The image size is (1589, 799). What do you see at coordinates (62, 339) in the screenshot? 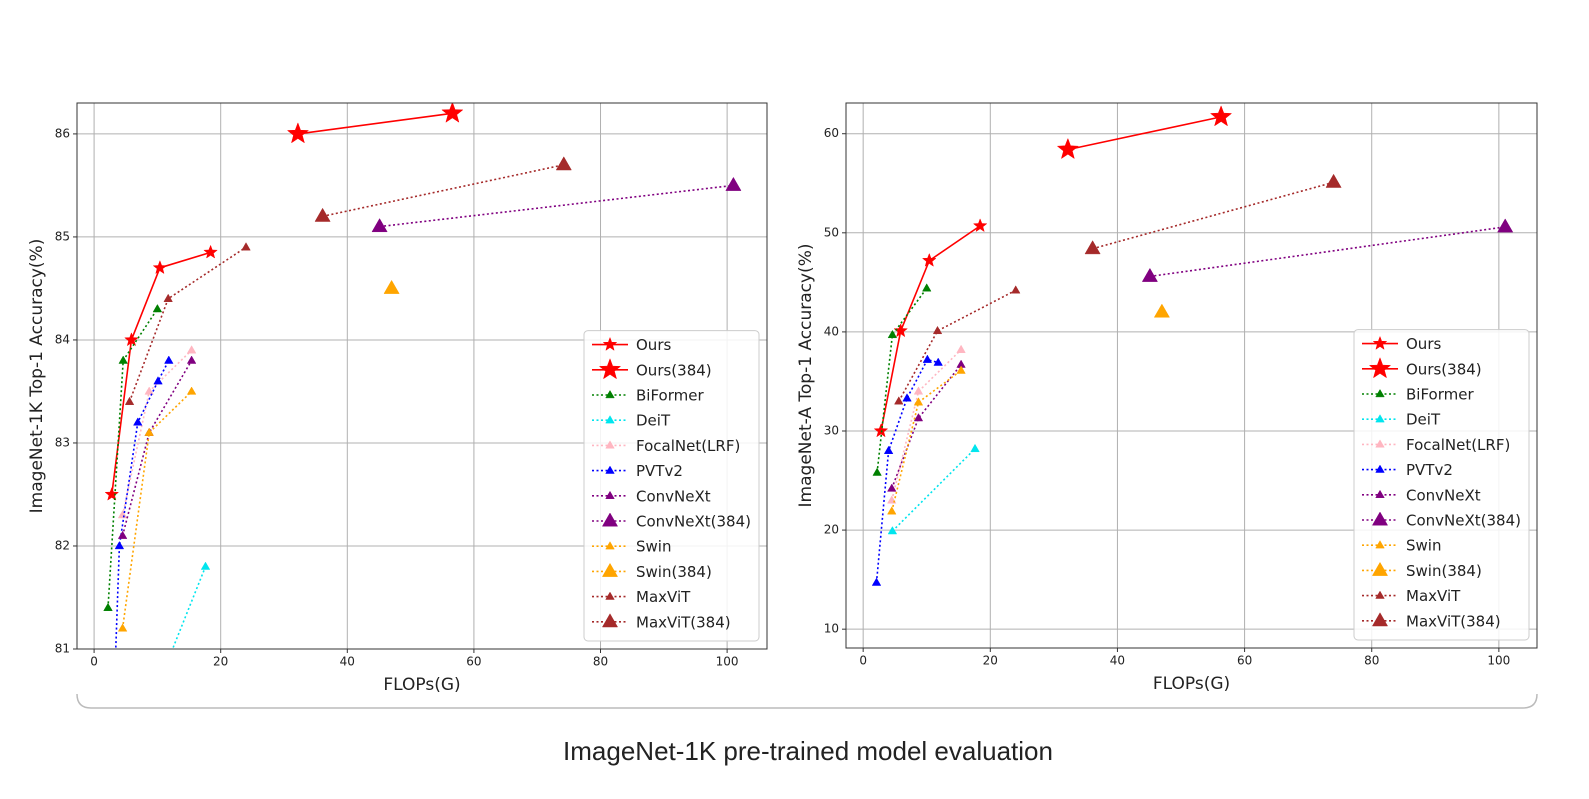
I see `y-tick-label: 84` at bounding box center [62, 339].